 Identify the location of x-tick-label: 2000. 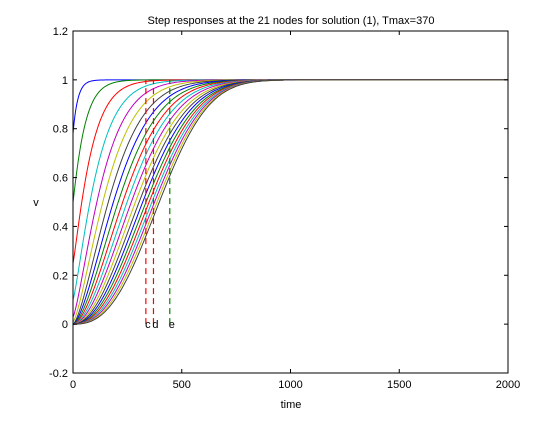
(508, 385).